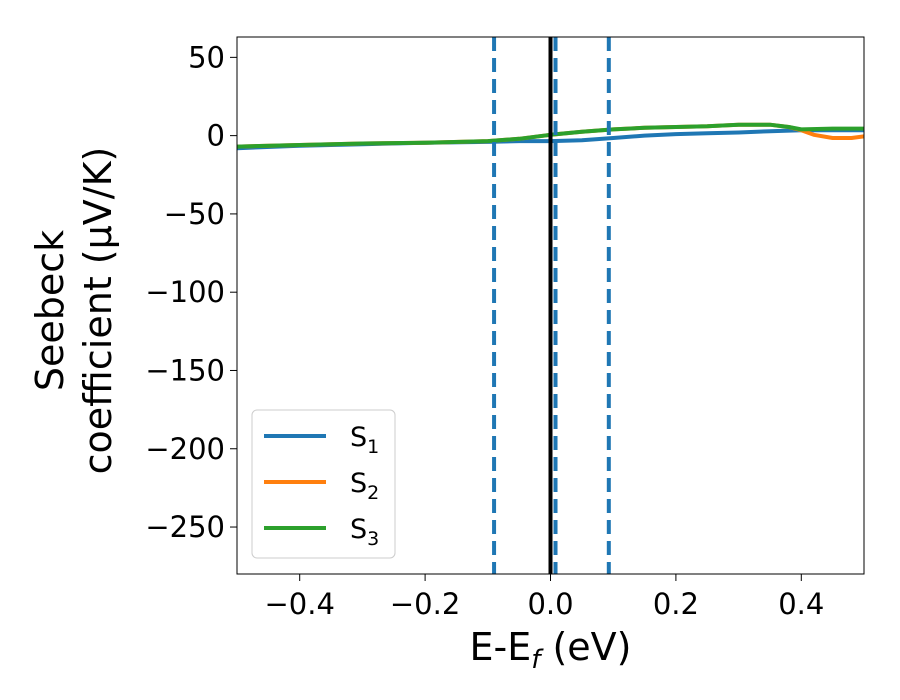 Image resolution: width=900 pixels, height=700 pixels. What do you see at coordinates (364, 532) in the screenshot?
I see `legend-label-3: S3` at bounding box center [364, 532].